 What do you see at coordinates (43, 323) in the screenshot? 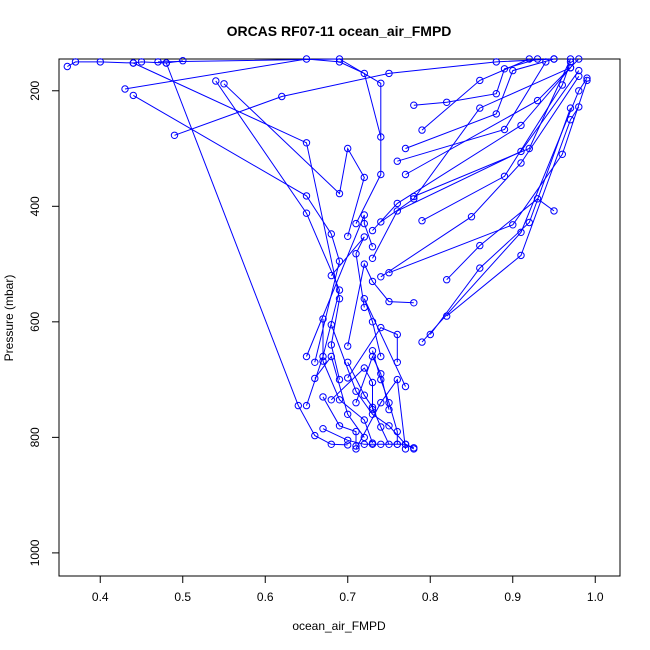
I see `y-axis: 200 400 600 800 1000` at bounding box center [43, 323].